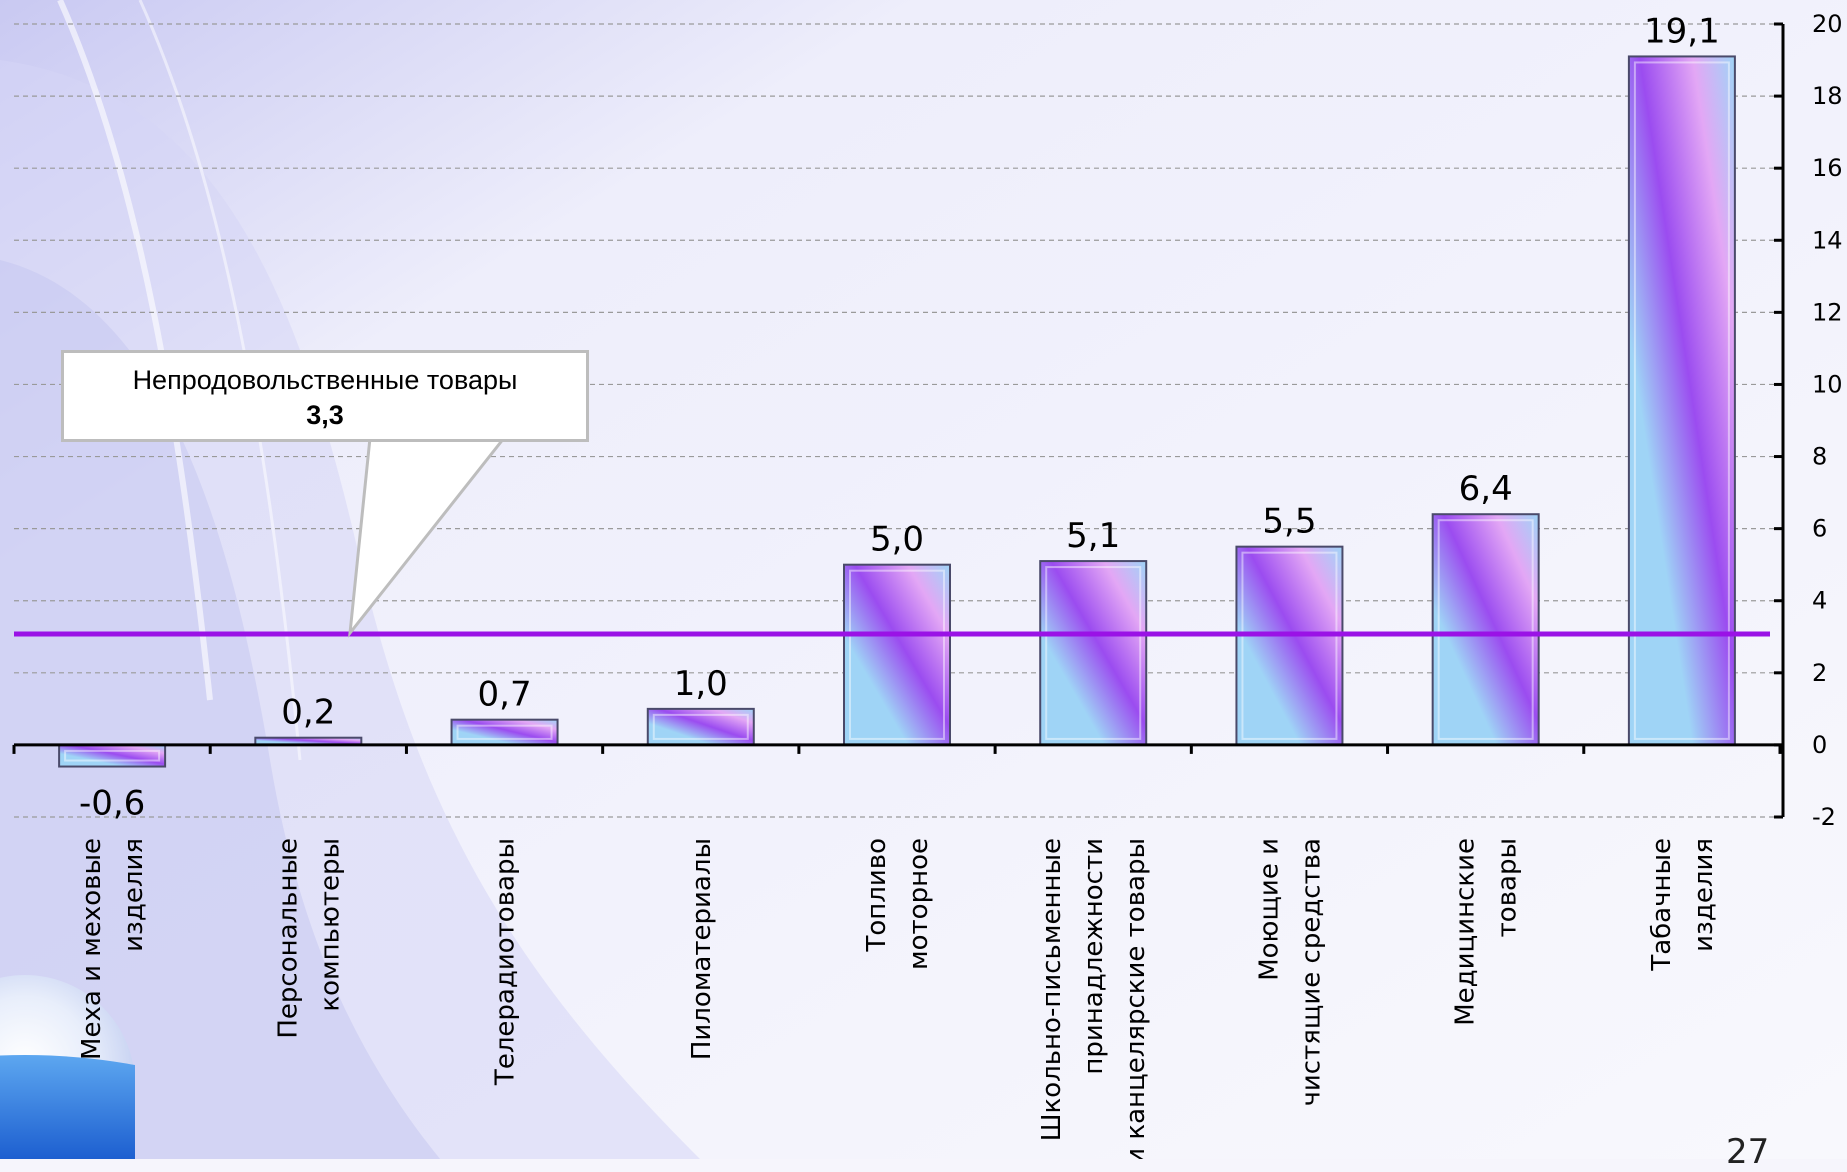 This screenshot has height=1172, width=1847. What do you see at coordinates (1819, 745) in the screenshot?
I see `y-tick-label: 0` at bounding box center [1819, 745].